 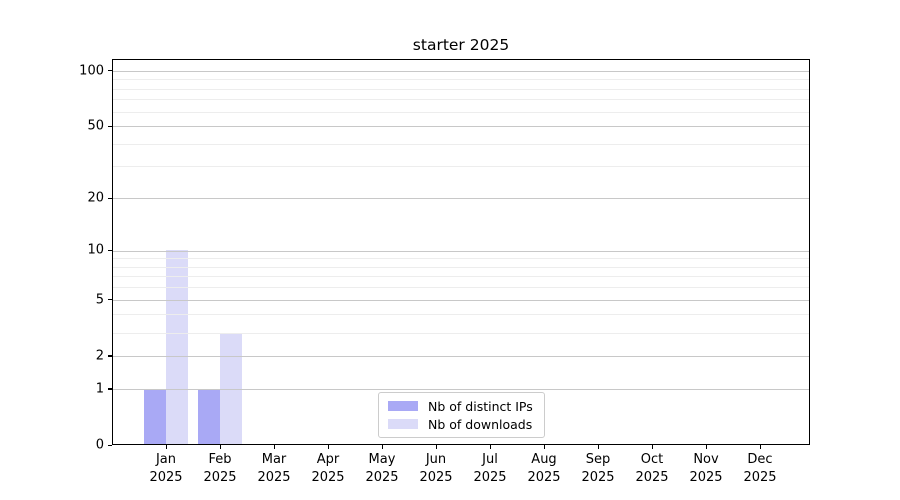 What do you see at coordinates (490, 468) in the screenshot?
I see `x-tick-label: Jul 2025` at bounding box center [490, 468].